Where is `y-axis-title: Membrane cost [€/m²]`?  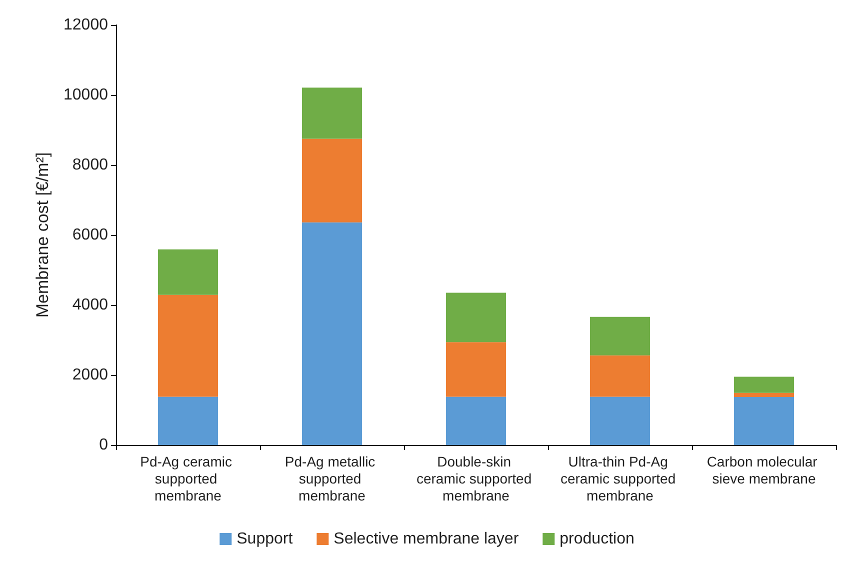 y-axis-title: Membrane cost [€/m²] is located at coordinates (42, 235).